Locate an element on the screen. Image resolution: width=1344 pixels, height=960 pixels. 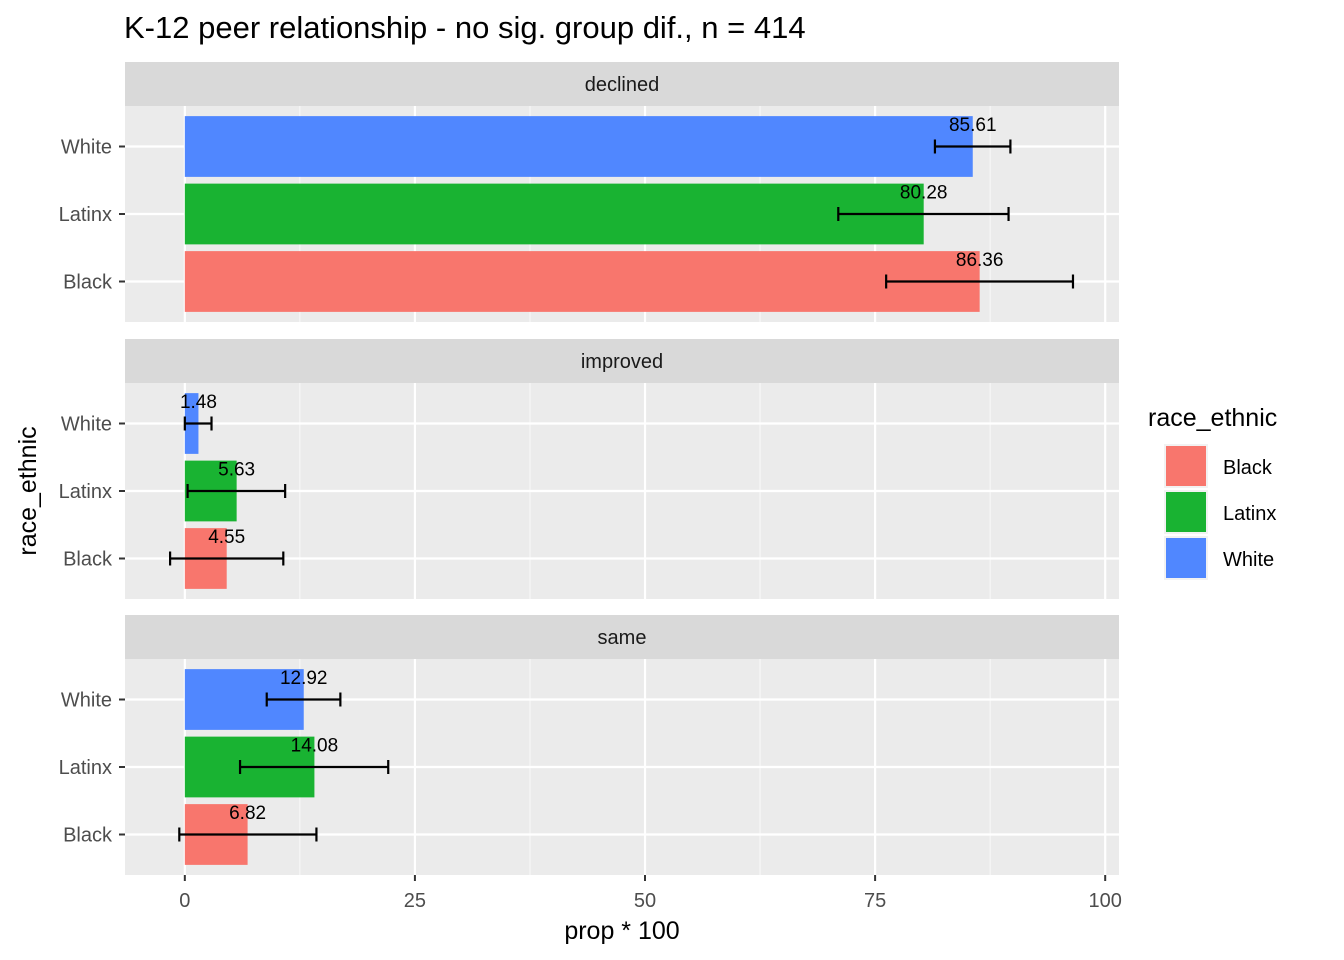
bar-declined-black is located at coordinates (582, 281).